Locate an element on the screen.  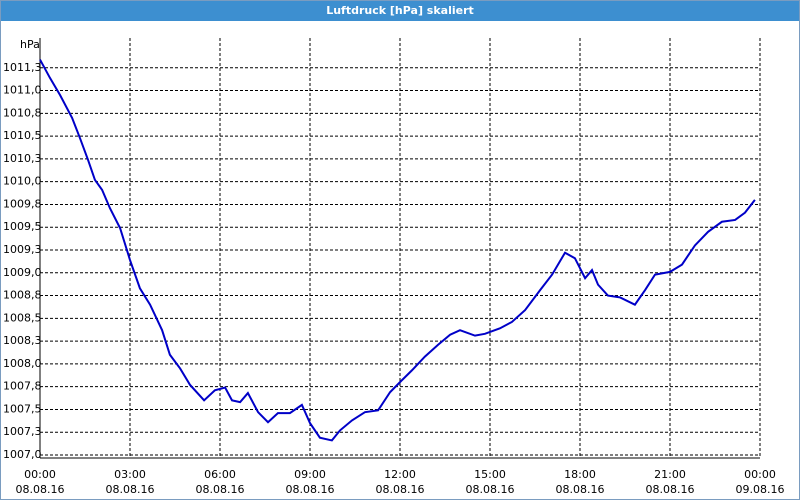
y-tick-label: 1010,8 is located at coordinates (22, 112).